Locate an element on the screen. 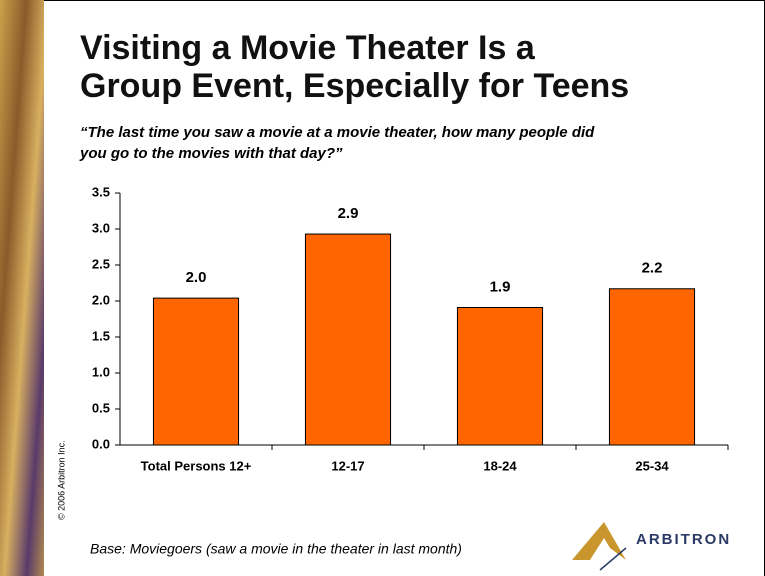 This screenshot has height=576, width=765. value-label: 2.2 is located at coordinates (652, 268).